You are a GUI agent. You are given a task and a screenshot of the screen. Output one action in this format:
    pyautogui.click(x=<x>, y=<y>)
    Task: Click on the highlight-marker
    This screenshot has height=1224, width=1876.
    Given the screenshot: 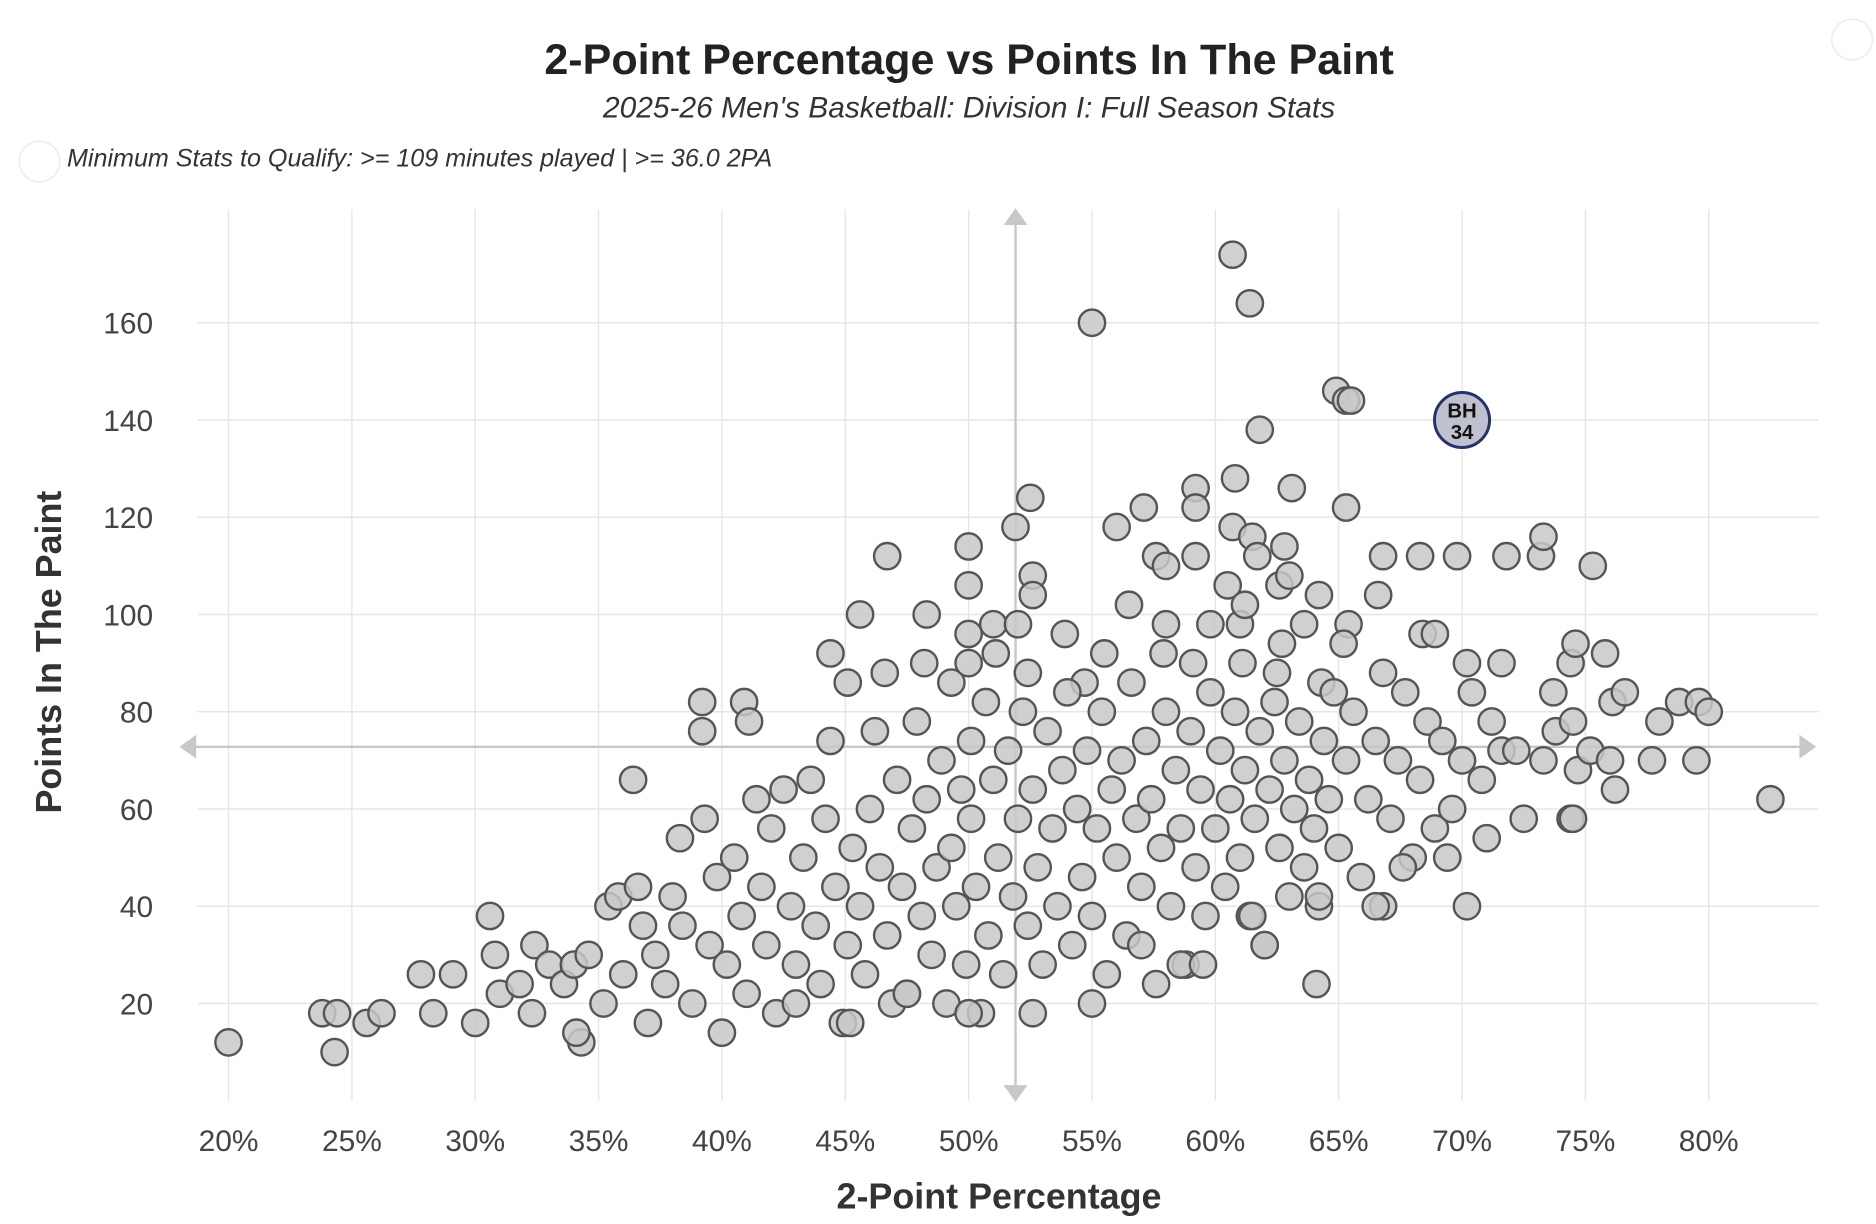 What is the action you would take?
    pyautogui.click(x=1462, y=420)
    